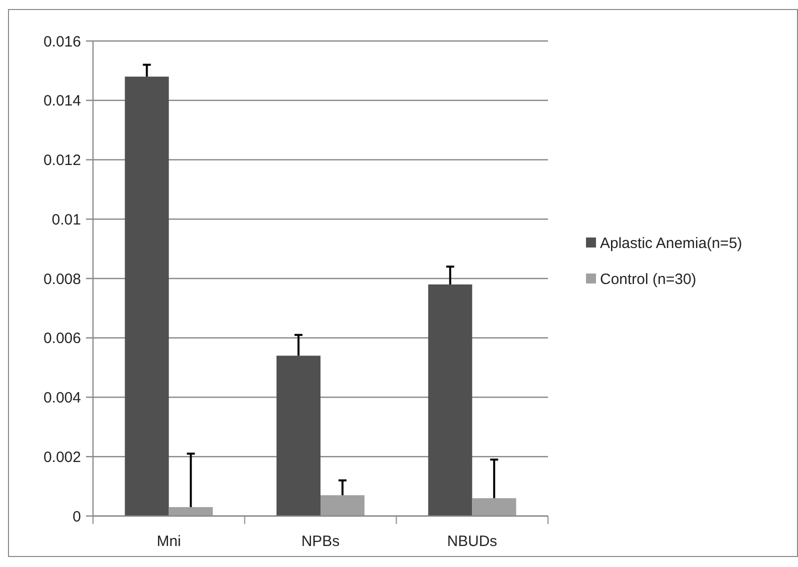 Image resolution: width=798 pixels, height=567 pixels. Describe the element at coordinates (62, 41) in the screenshot. I see `y-tick-label: 0.016` at that location.